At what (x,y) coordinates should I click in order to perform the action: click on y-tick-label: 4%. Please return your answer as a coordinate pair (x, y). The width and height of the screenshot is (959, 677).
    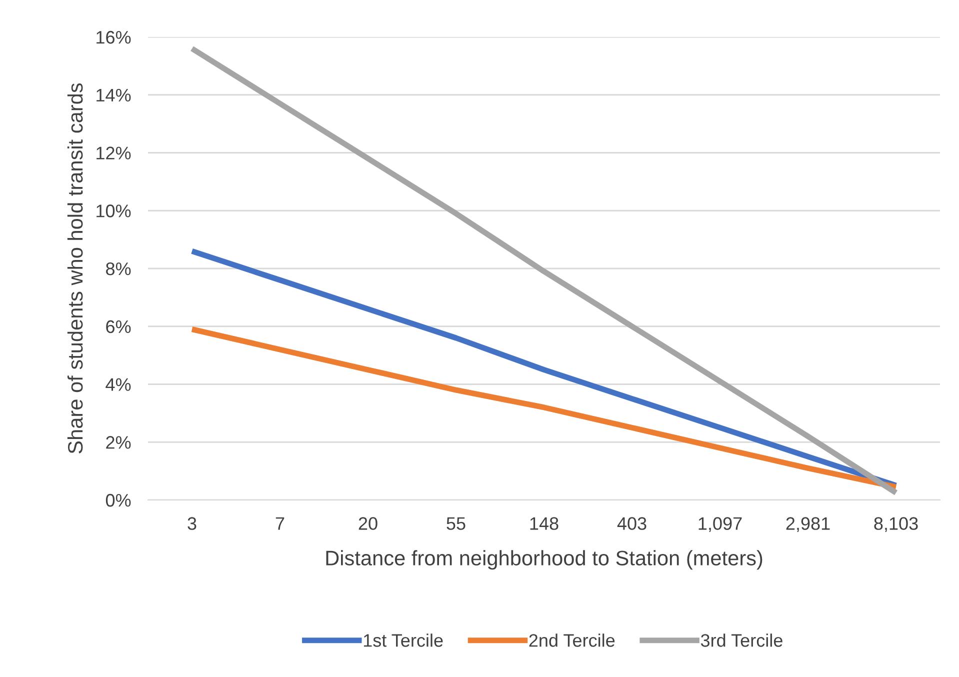
    Looking at the image, I should click on (118, 384).